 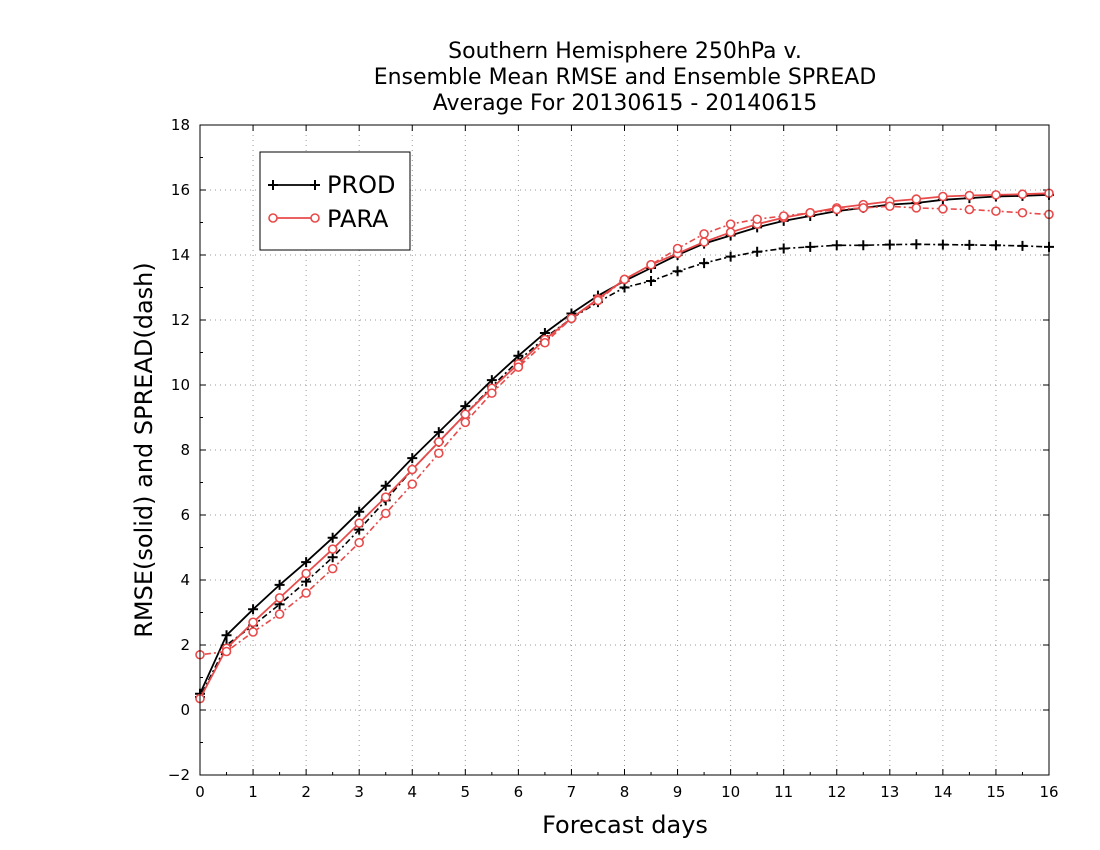 I want to click on x-tick-label: 0, so click(x=200, y=792).